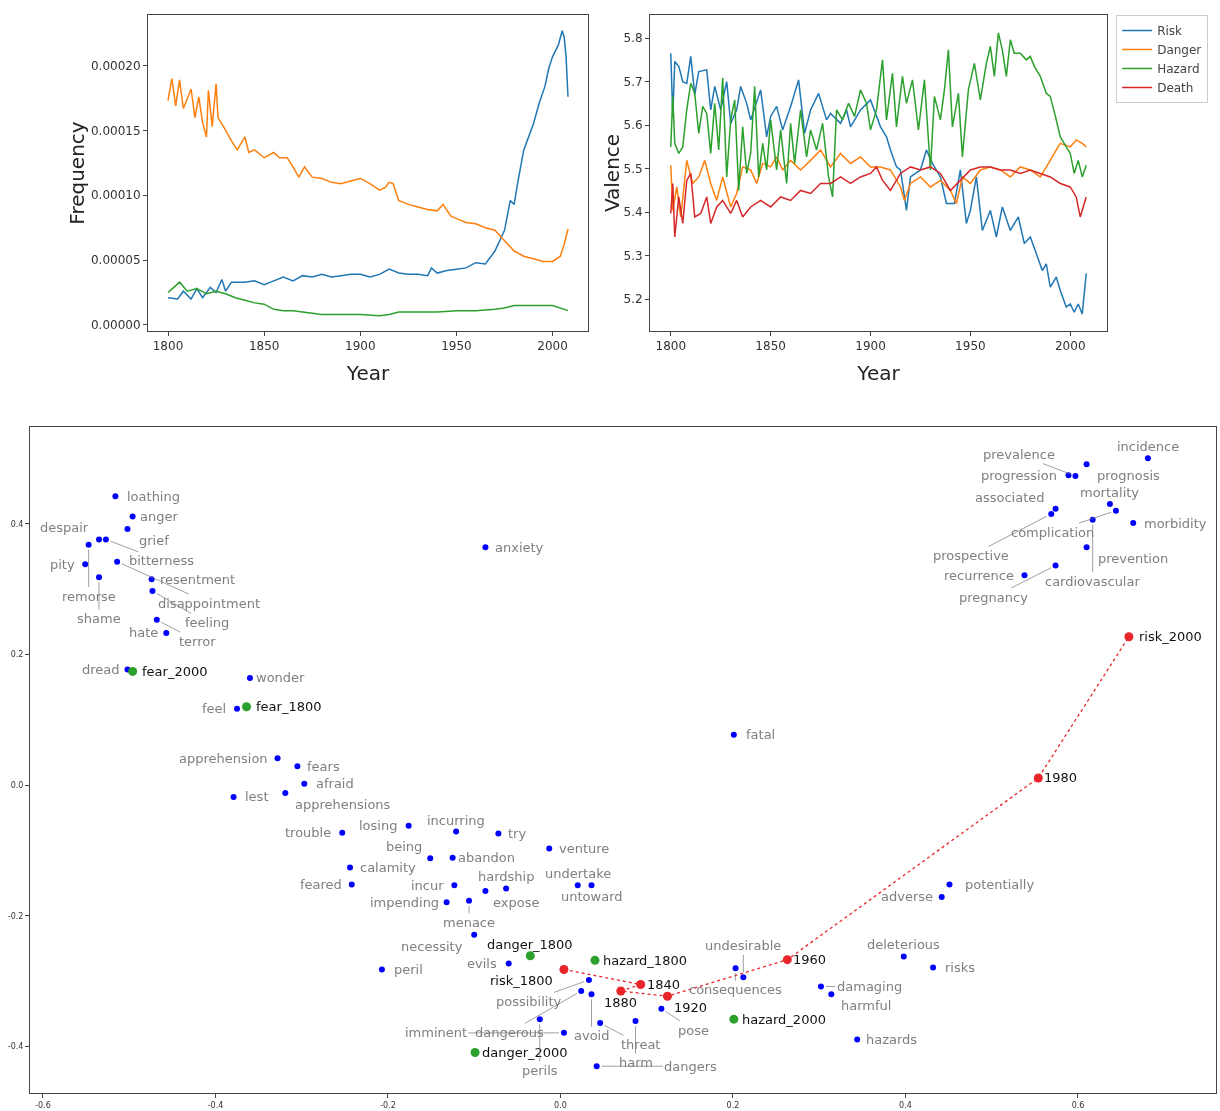  Describe the element at coordinates (1000, 884) in the screenshot. I see `annotation: potentially` at that location.